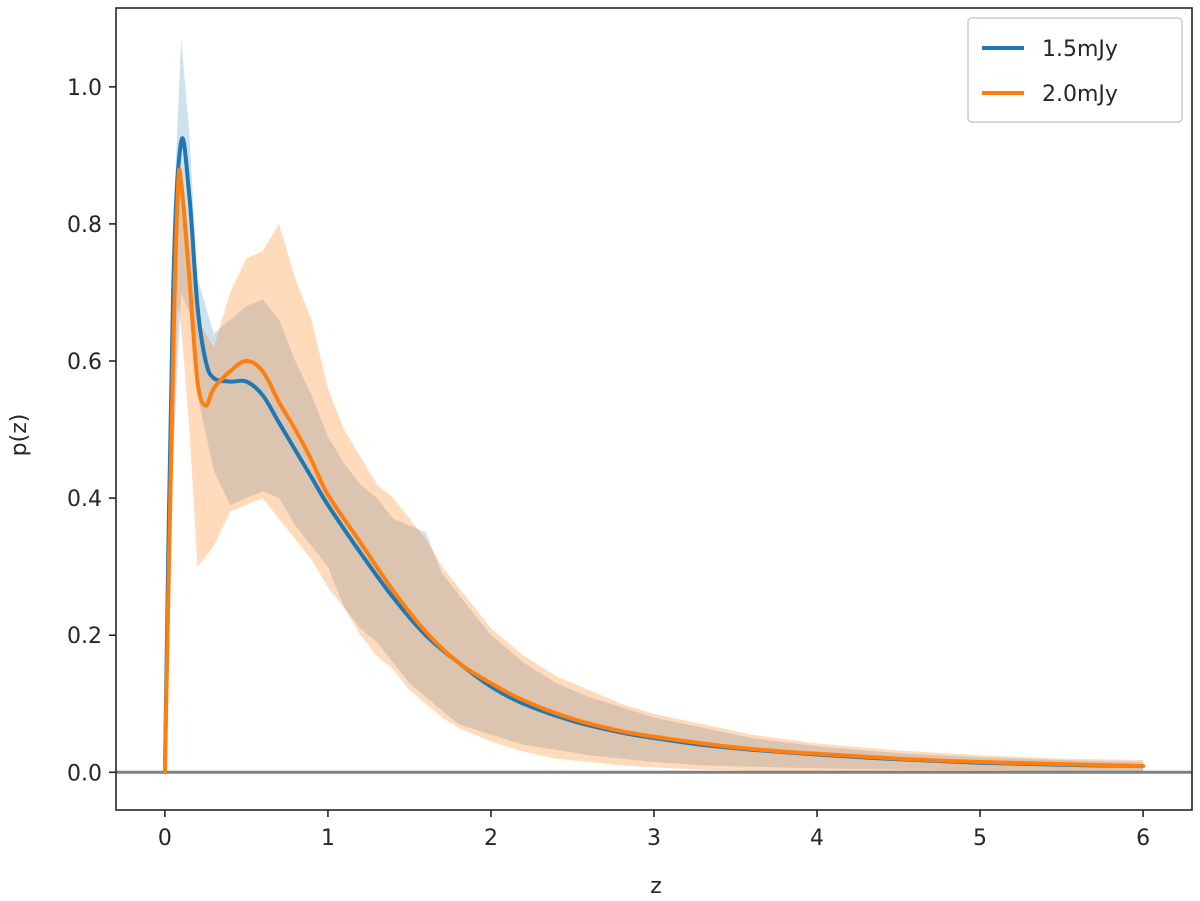 The image size is (1200, 901). What do you see at coordinates (19, 435) in the screenshot?
I see `y-axis-label: p(z)` at bounding box center [19, 435].